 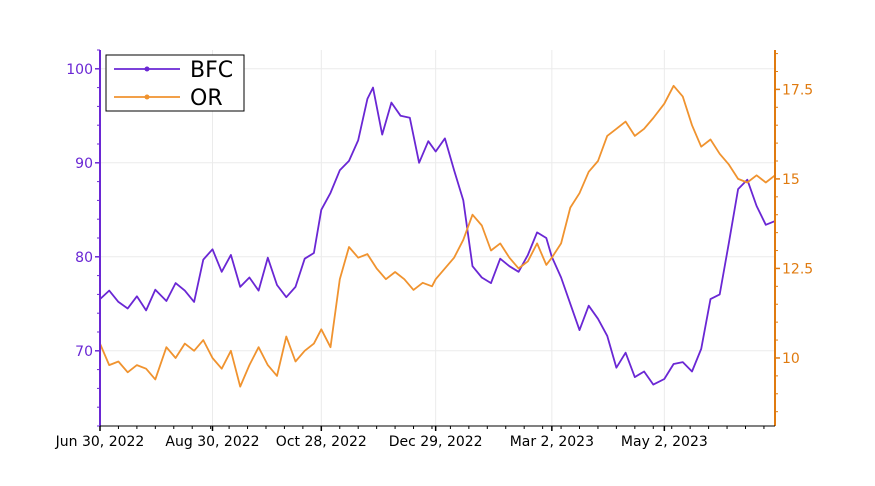 What do you see at coordinates (147, 97) in the screenshot?
I see `legend-marker-or` at bounding box center [147, 97].